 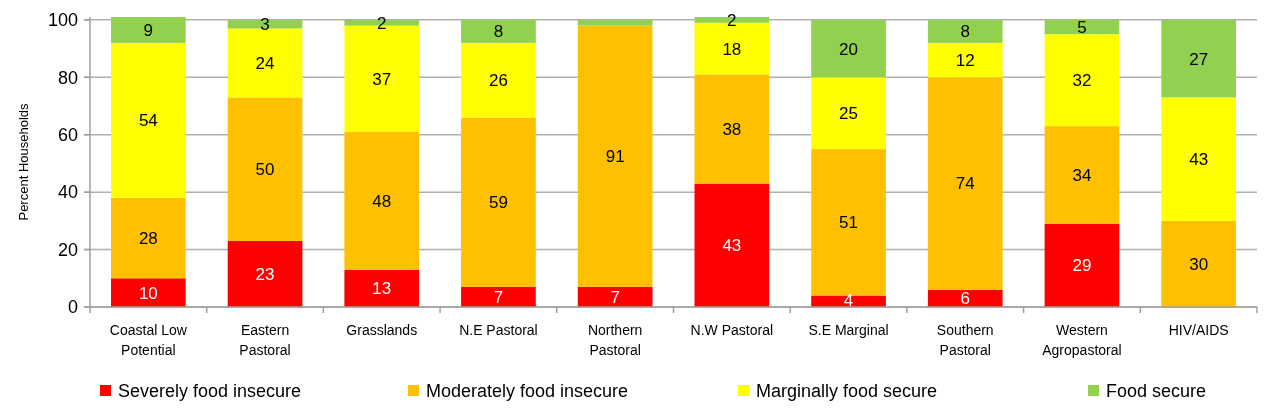 I want to click on legend-label: Moderately food insecure, so click(x=527, y=391).